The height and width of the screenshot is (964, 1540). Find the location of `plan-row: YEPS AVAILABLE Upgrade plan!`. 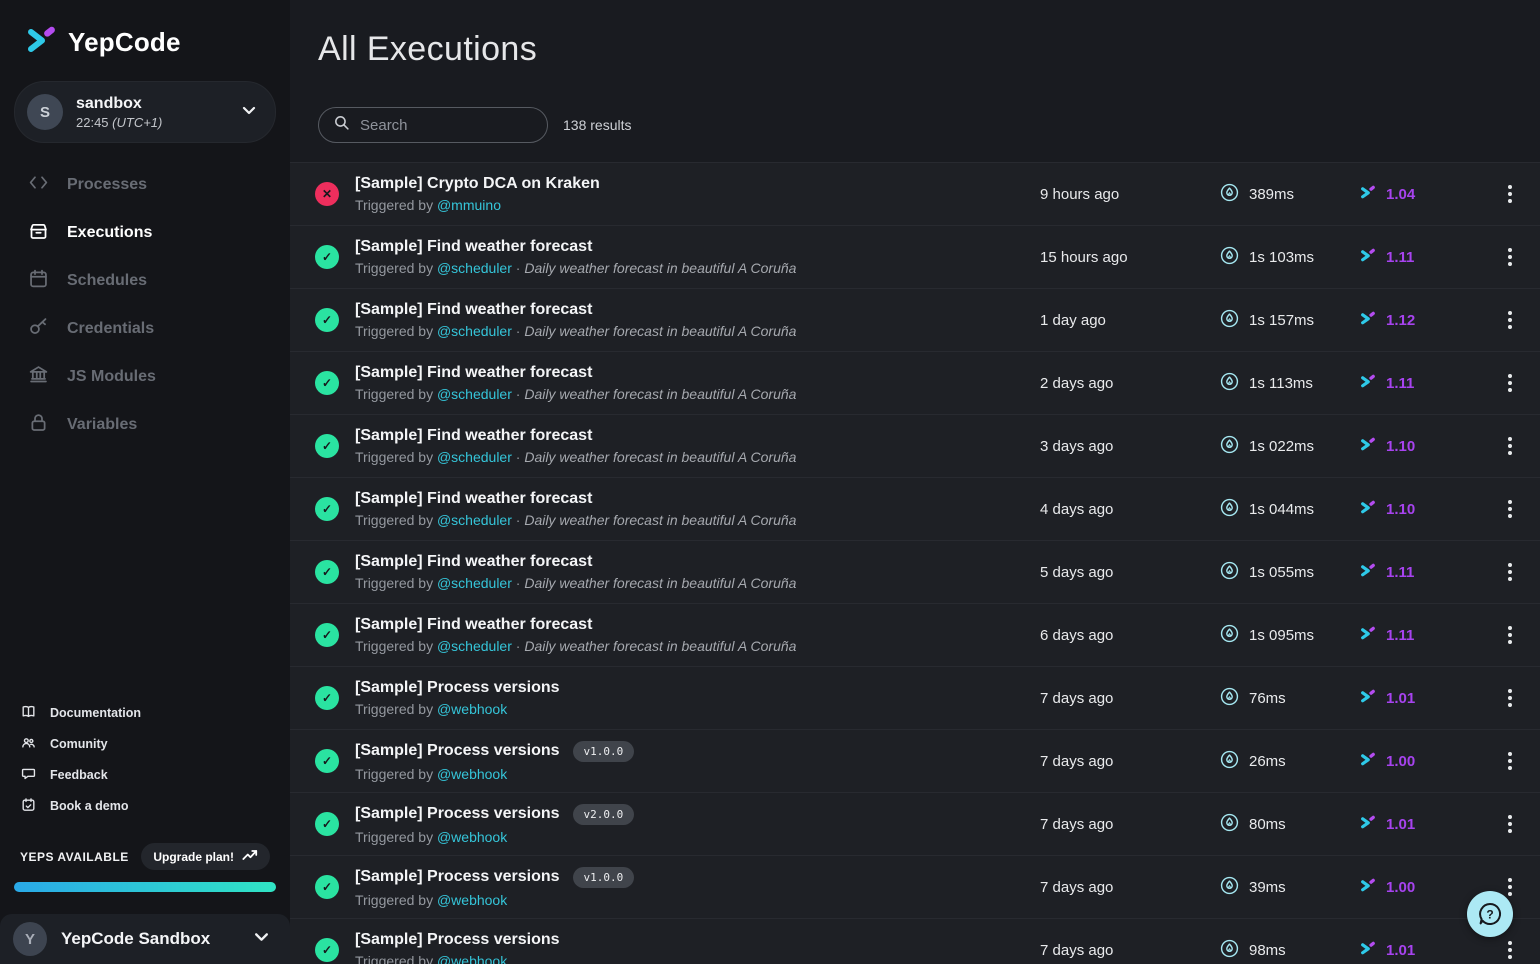

plan-row: YEPS AVAILABLE Upgrade plan! is located at coordinates (145, 845).